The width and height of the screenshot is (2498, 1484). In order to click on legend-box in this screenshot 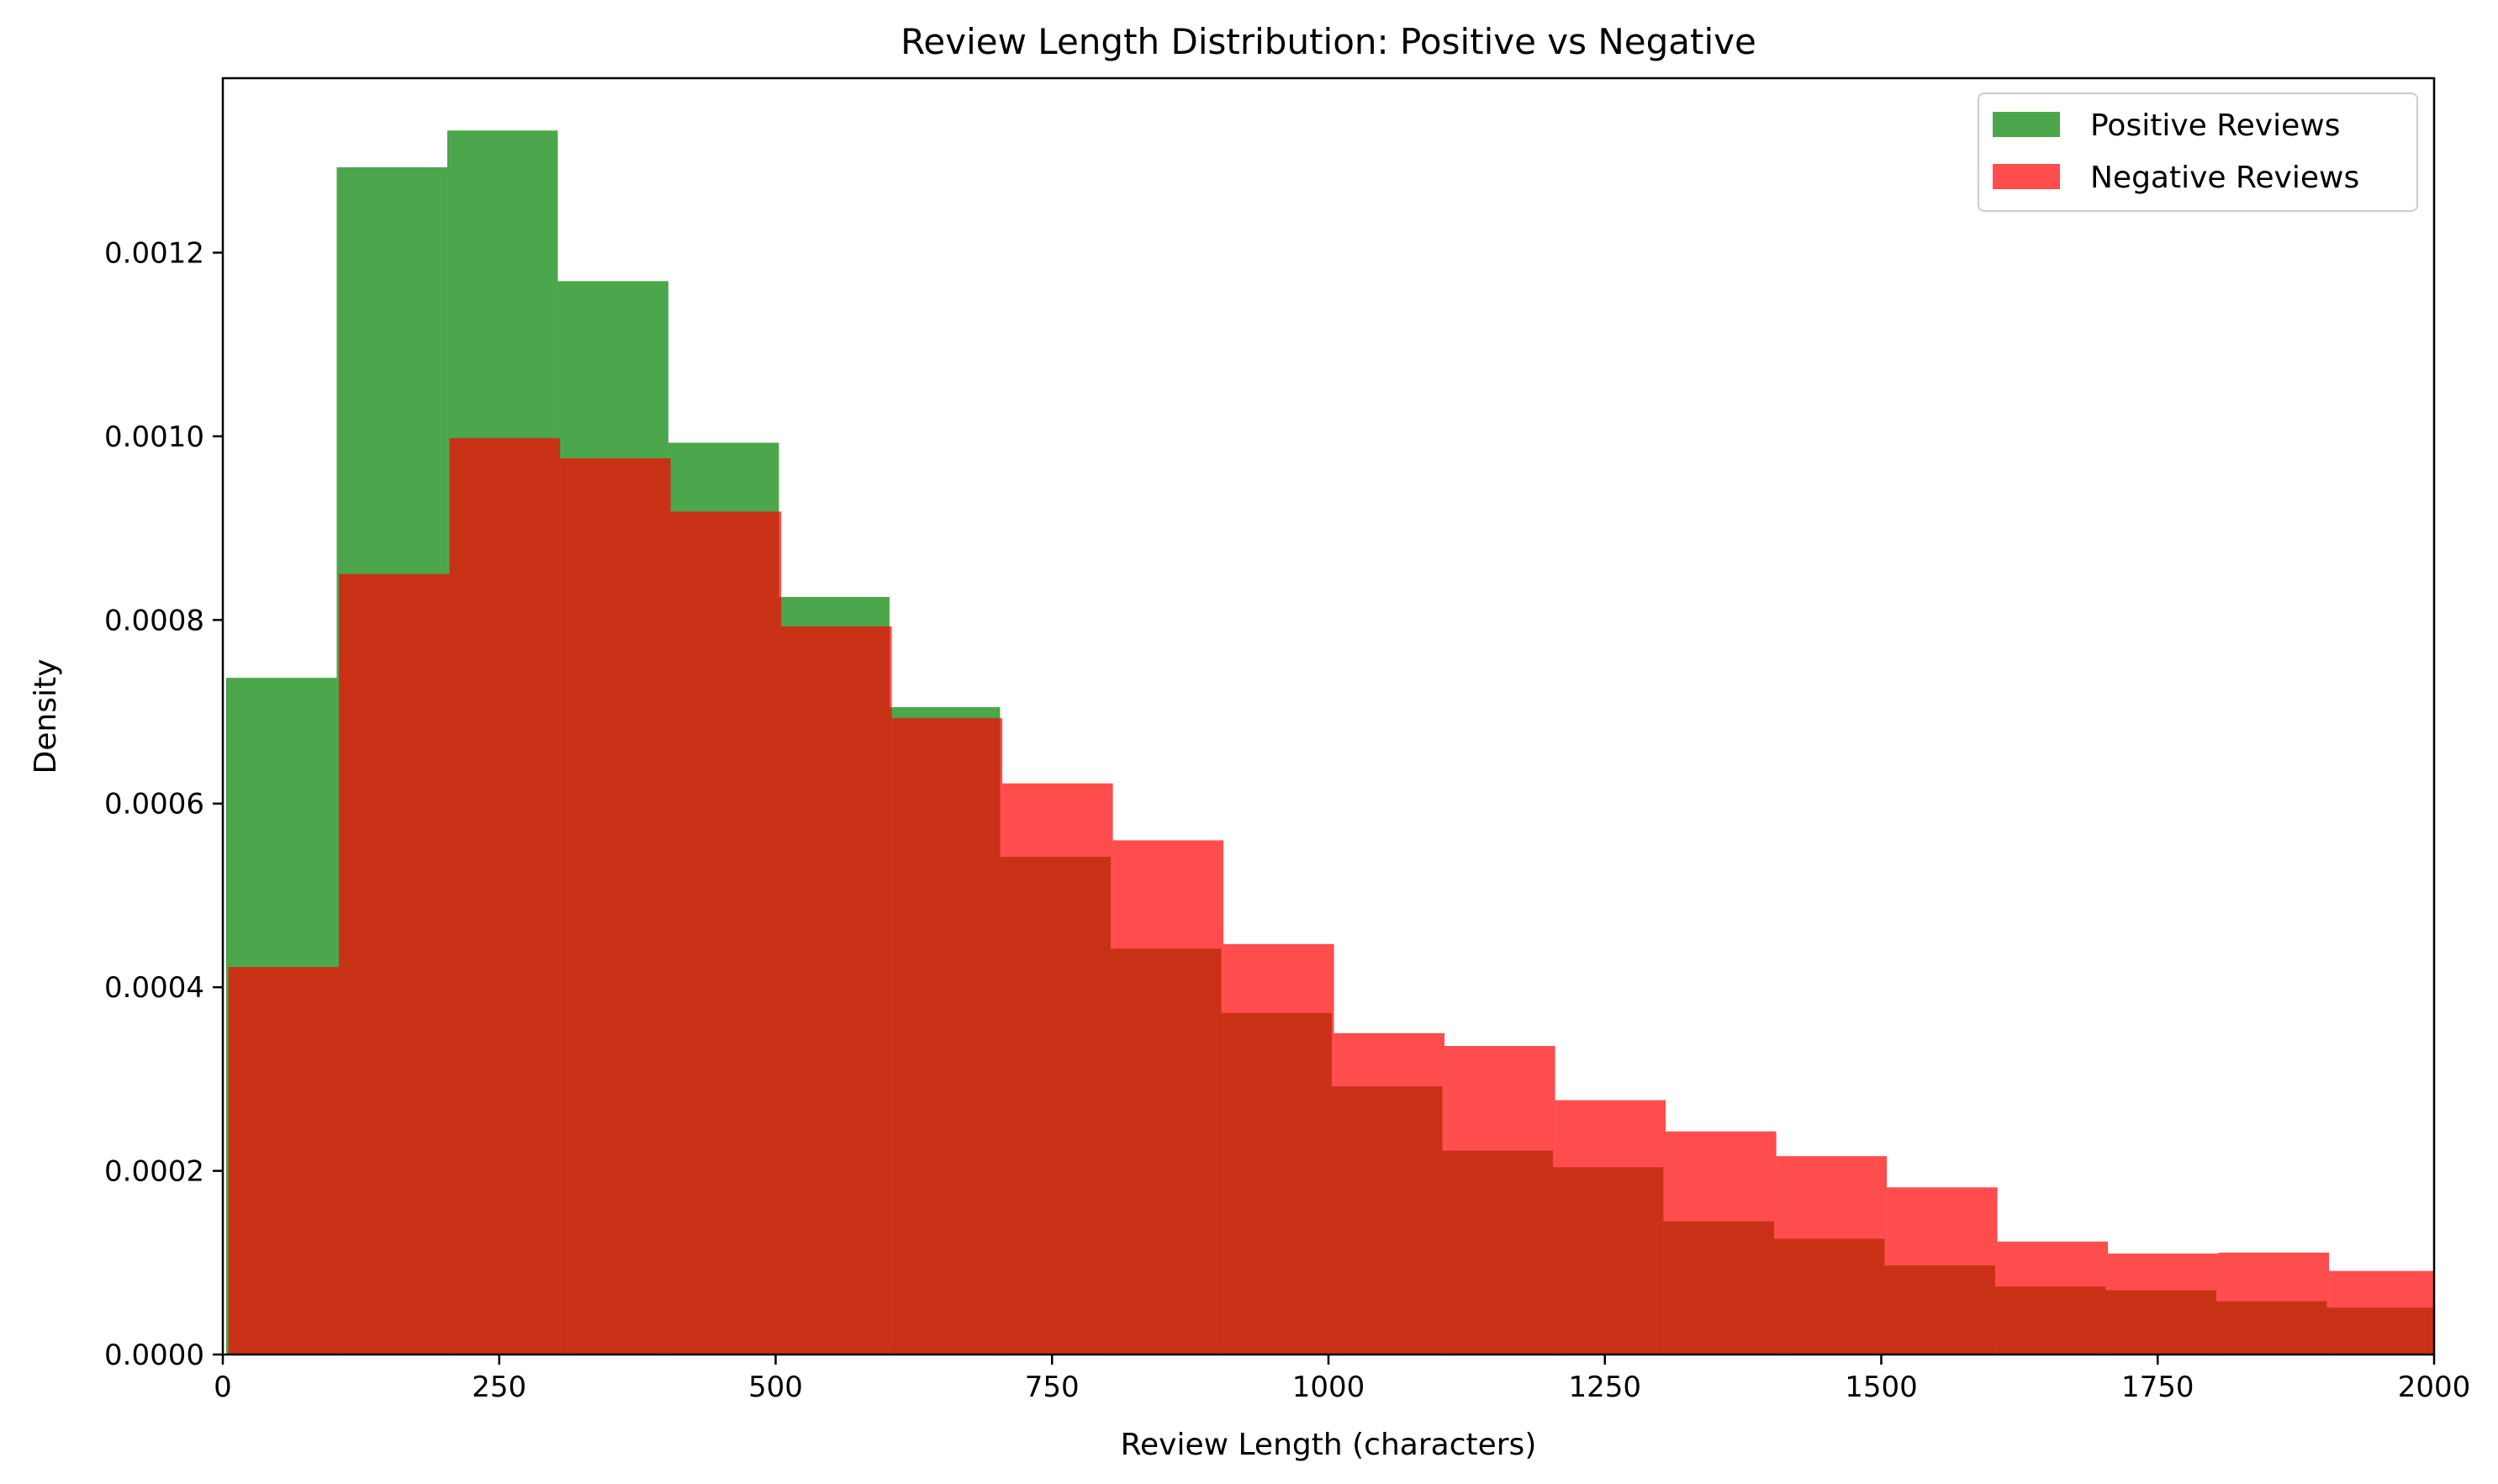, I will do `click(2198, 152)`.